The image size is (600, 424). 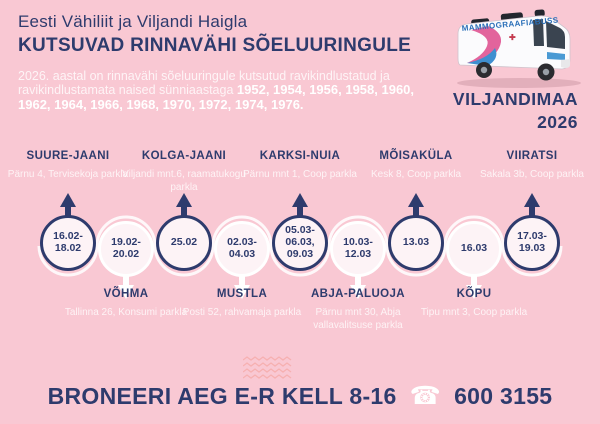 I want to click on location-name: VÕHMA, so click(x=126, y=294).